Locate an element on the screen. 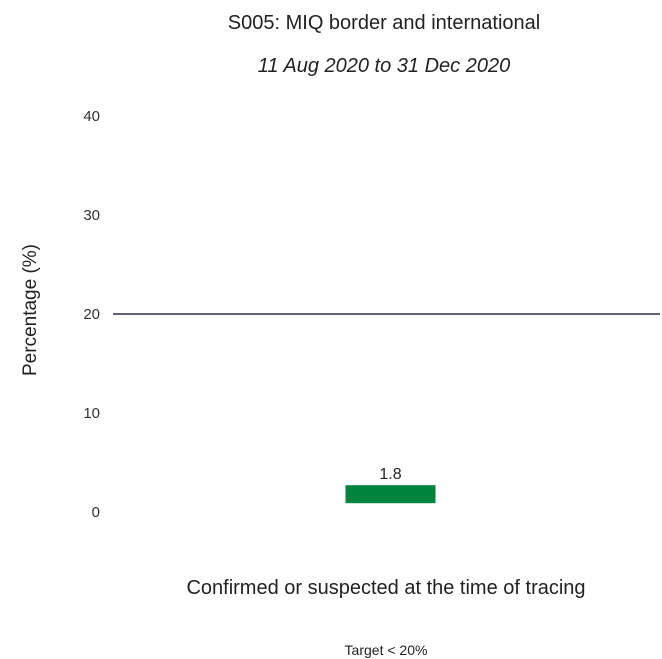 Image resolution: width=662 pixels, height=659 pixels. y-axis-ticks: 0 10 20 30 40 is located at coordinates (91, 314).